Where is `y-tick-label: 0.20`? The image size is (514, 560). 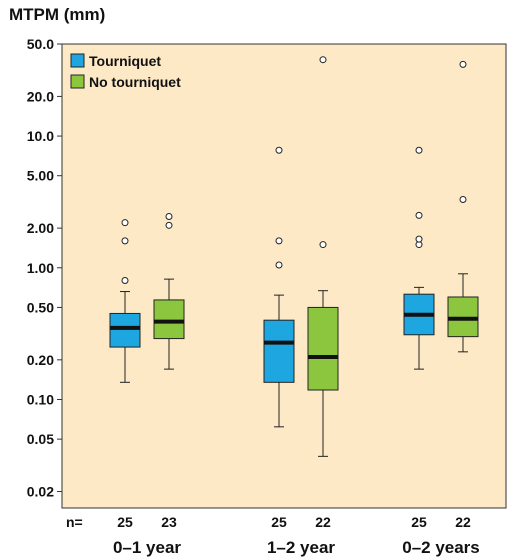 y-tick-label: 0.20 is located at coordinates (40, 360).